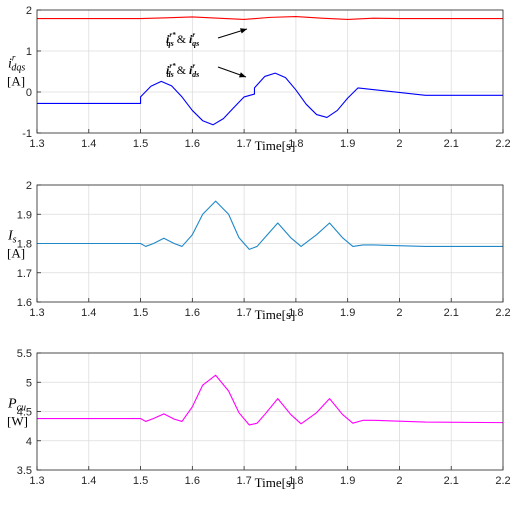 The image size is (524, 505). What do you see at coordinates (24, 274) in the screenshot?
I see `y-tick-label: 1.7` at bounding box center [24, 274].